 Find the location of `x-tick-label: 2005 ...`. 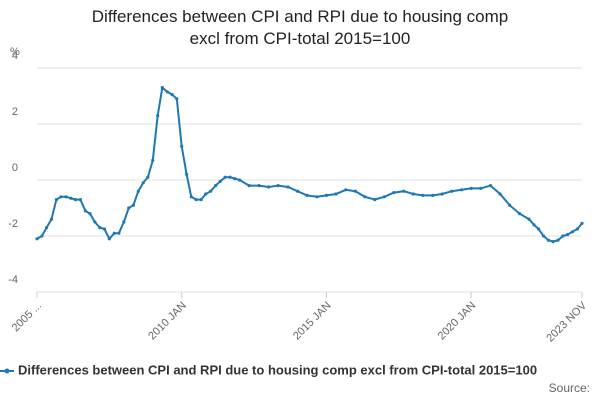

x-tick-label: 2005 ... is located at coordinates (27, 317).